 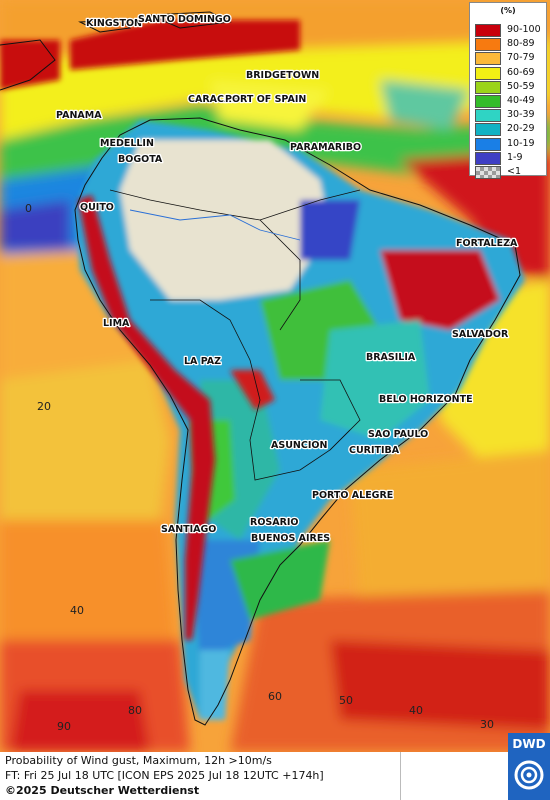 I want to click on legend-item: 40-49, so click(x=510, y=101).